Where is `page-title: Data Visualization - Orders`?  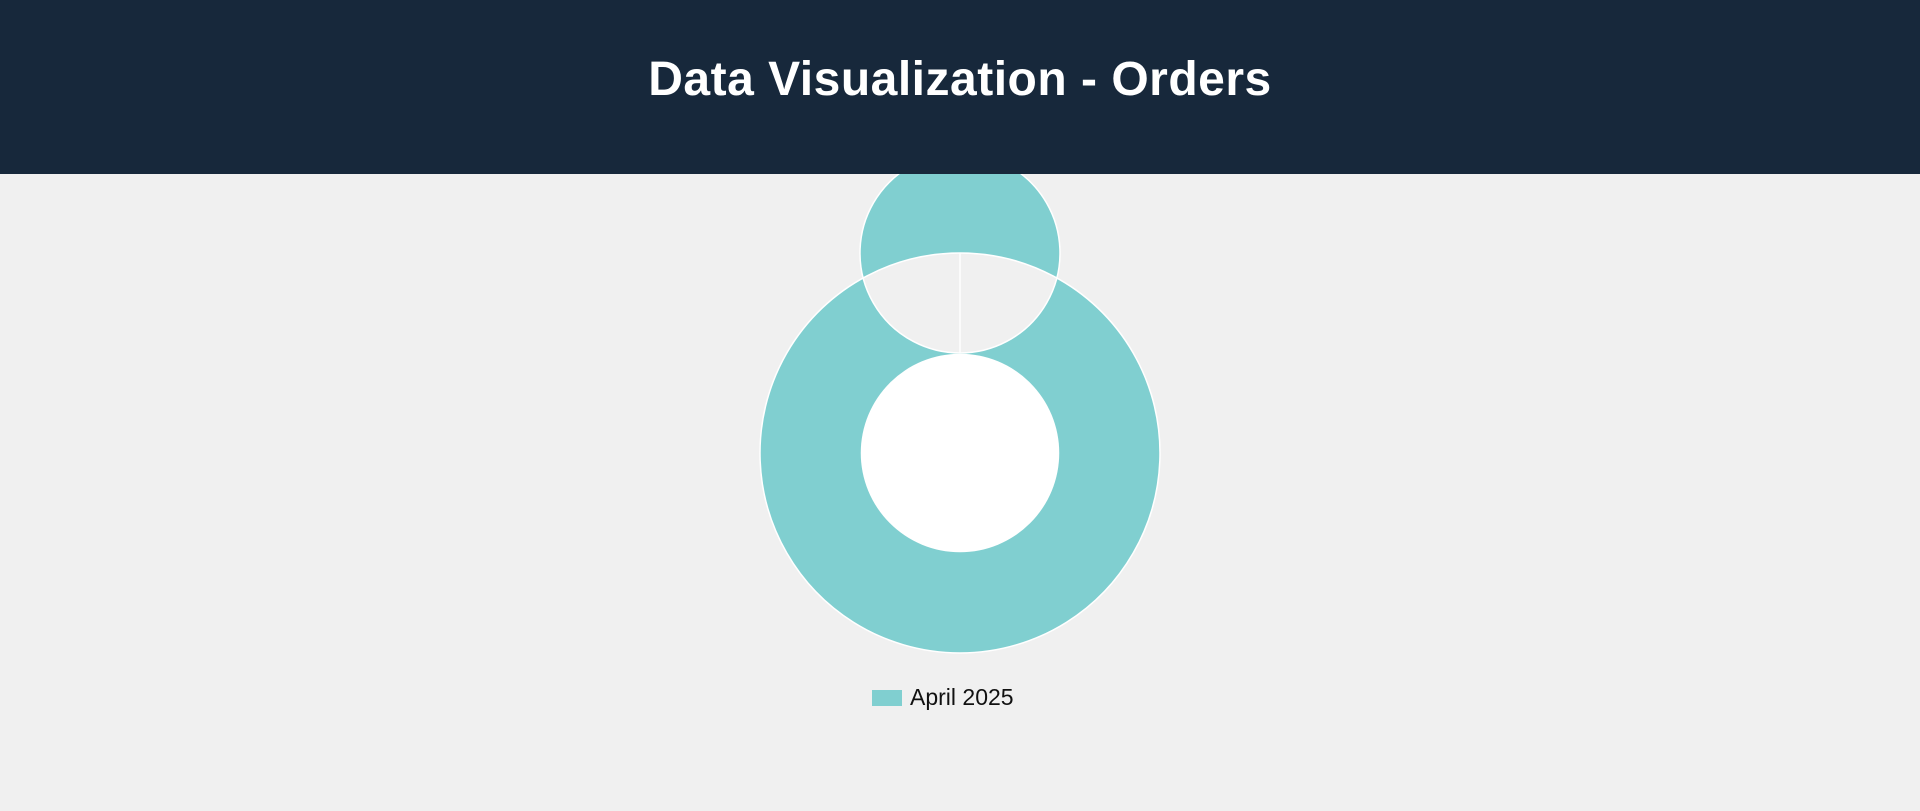
page-title: Data Visualization - Orders is located at coordinates (960, 79).